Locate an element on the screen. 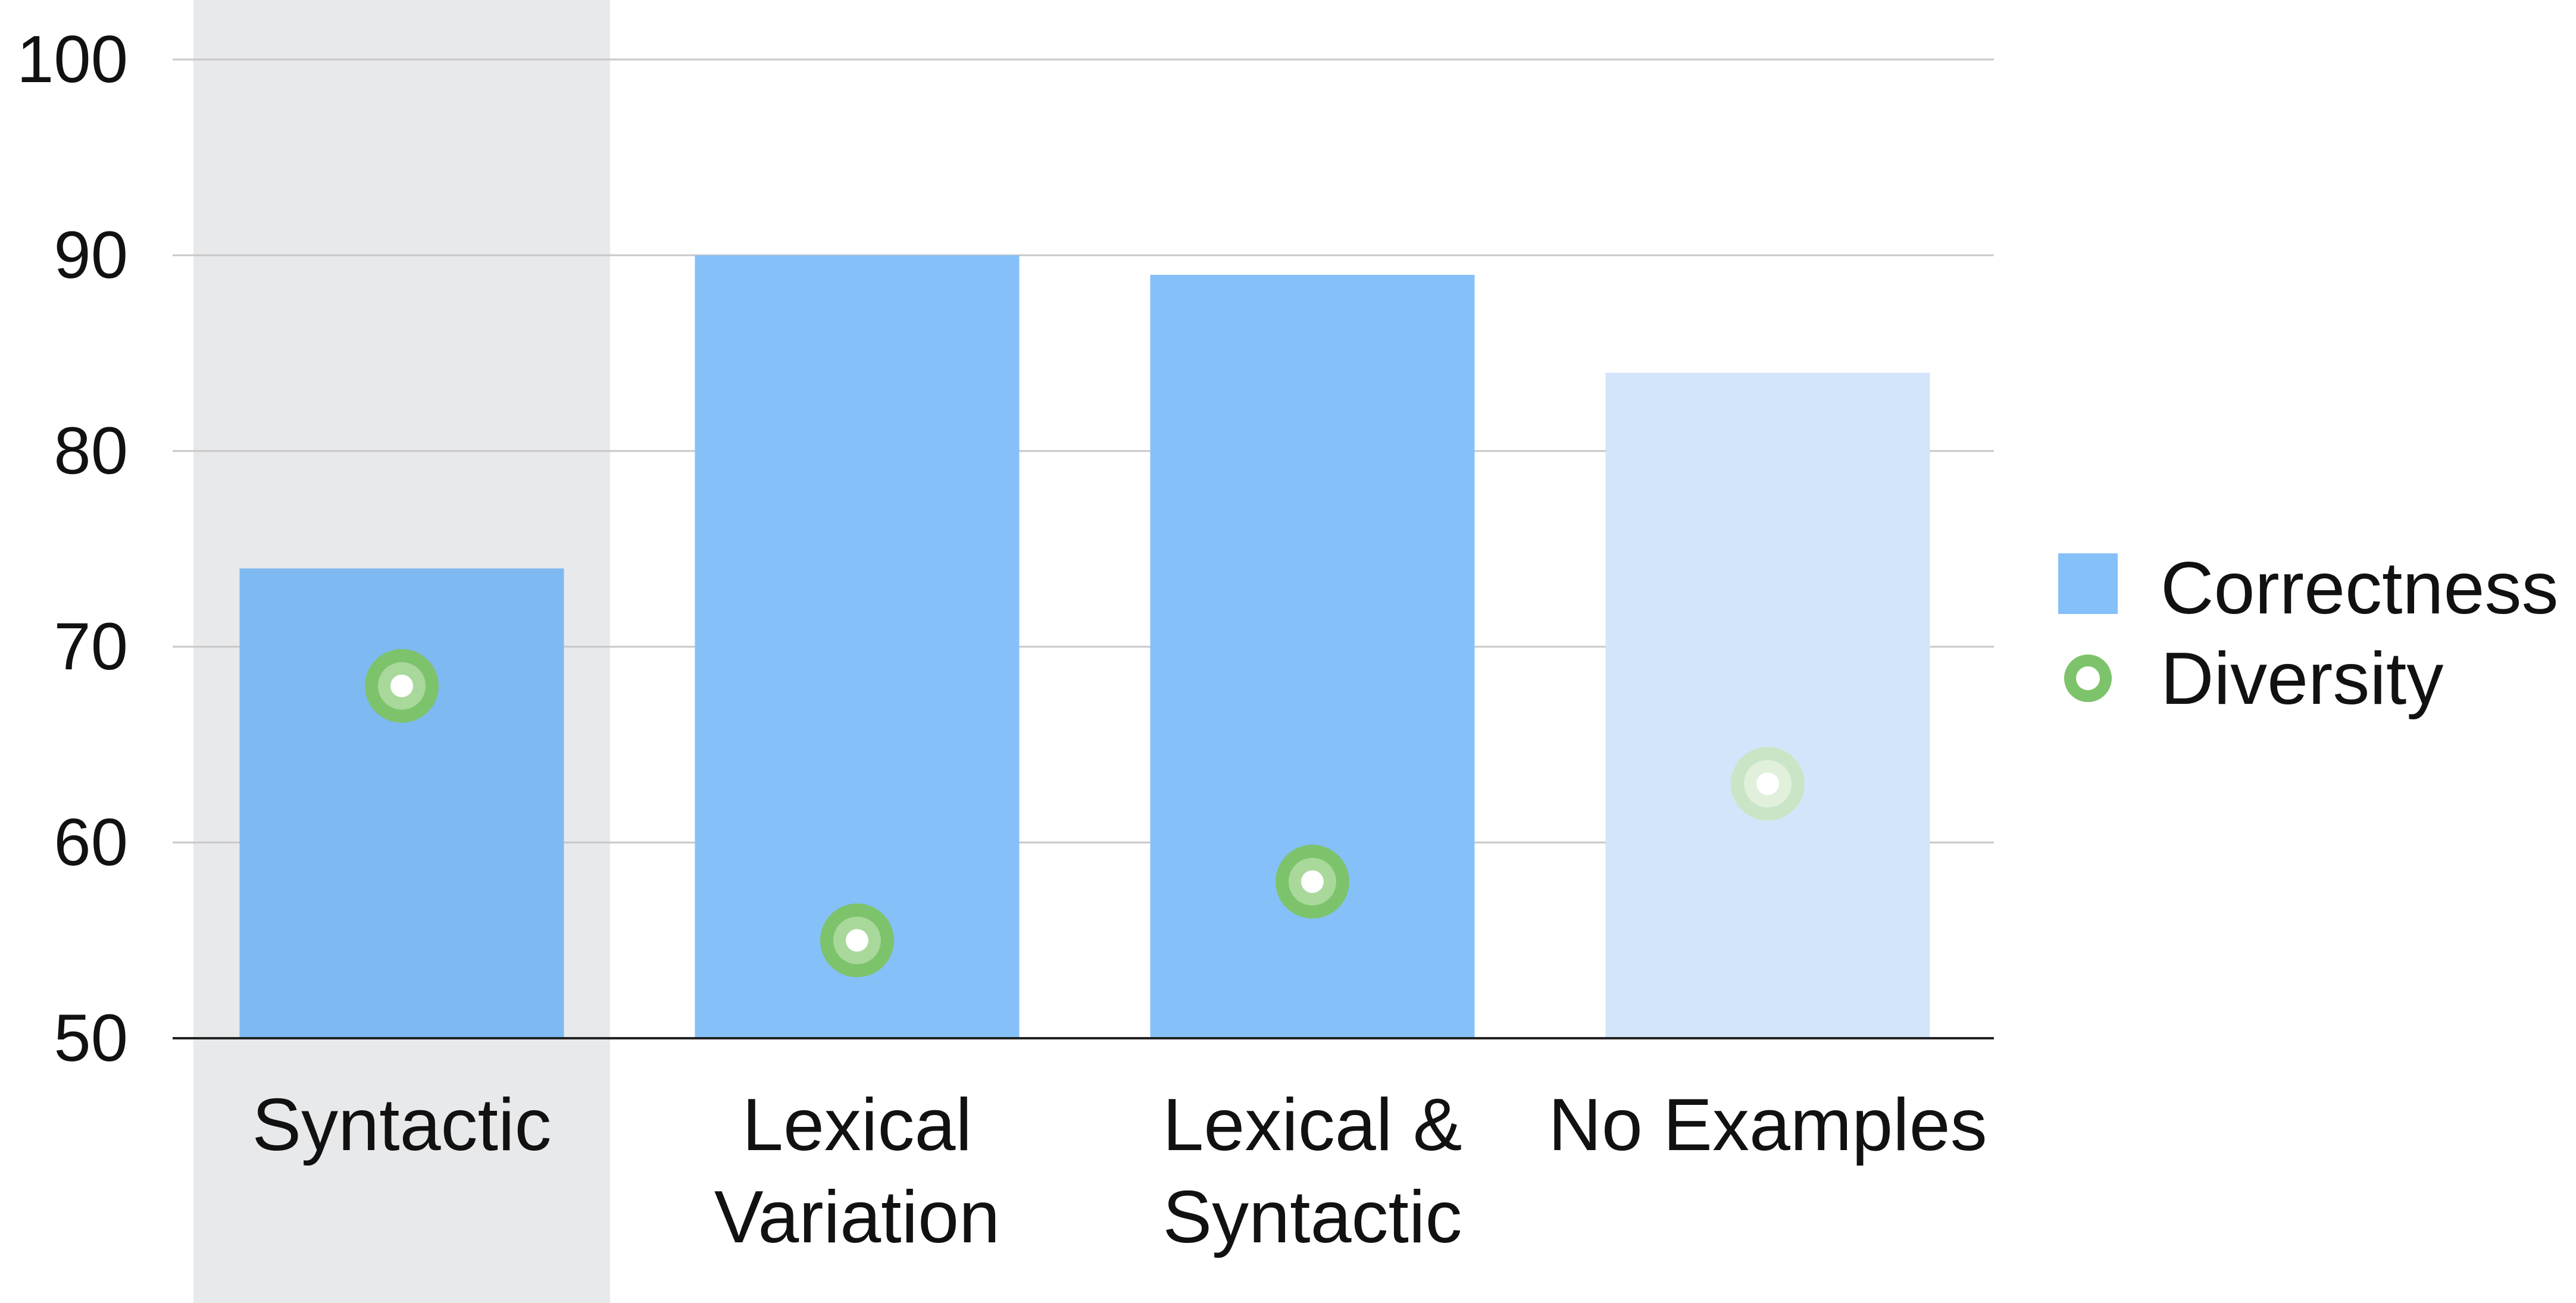  x-category-label: Variation is located at coordinates (857, 1217).